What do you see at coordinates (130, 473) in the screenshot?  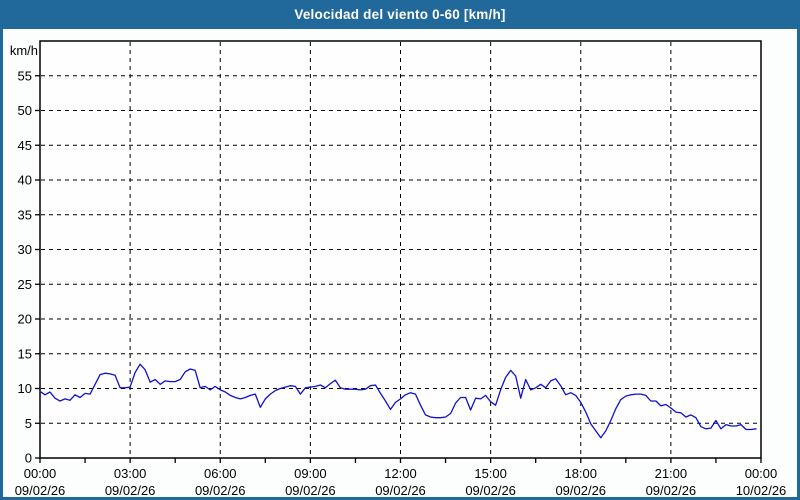 I see `x-tick-time-label: 03:00` at bounding box center [130, 473].